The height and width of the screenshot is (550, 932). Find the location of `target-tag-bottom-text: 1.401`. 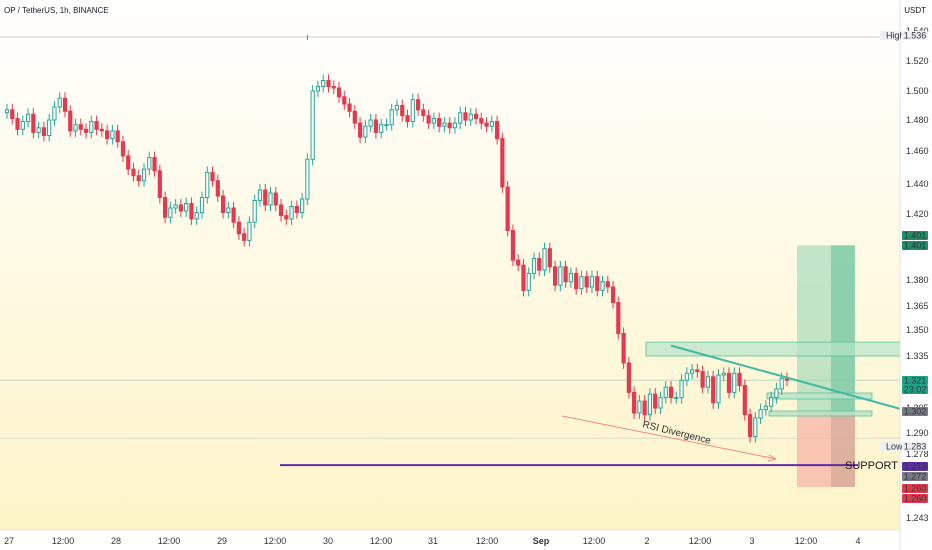

target-tag-bottom-text: 1.401 is located at coordinates (915, 246).